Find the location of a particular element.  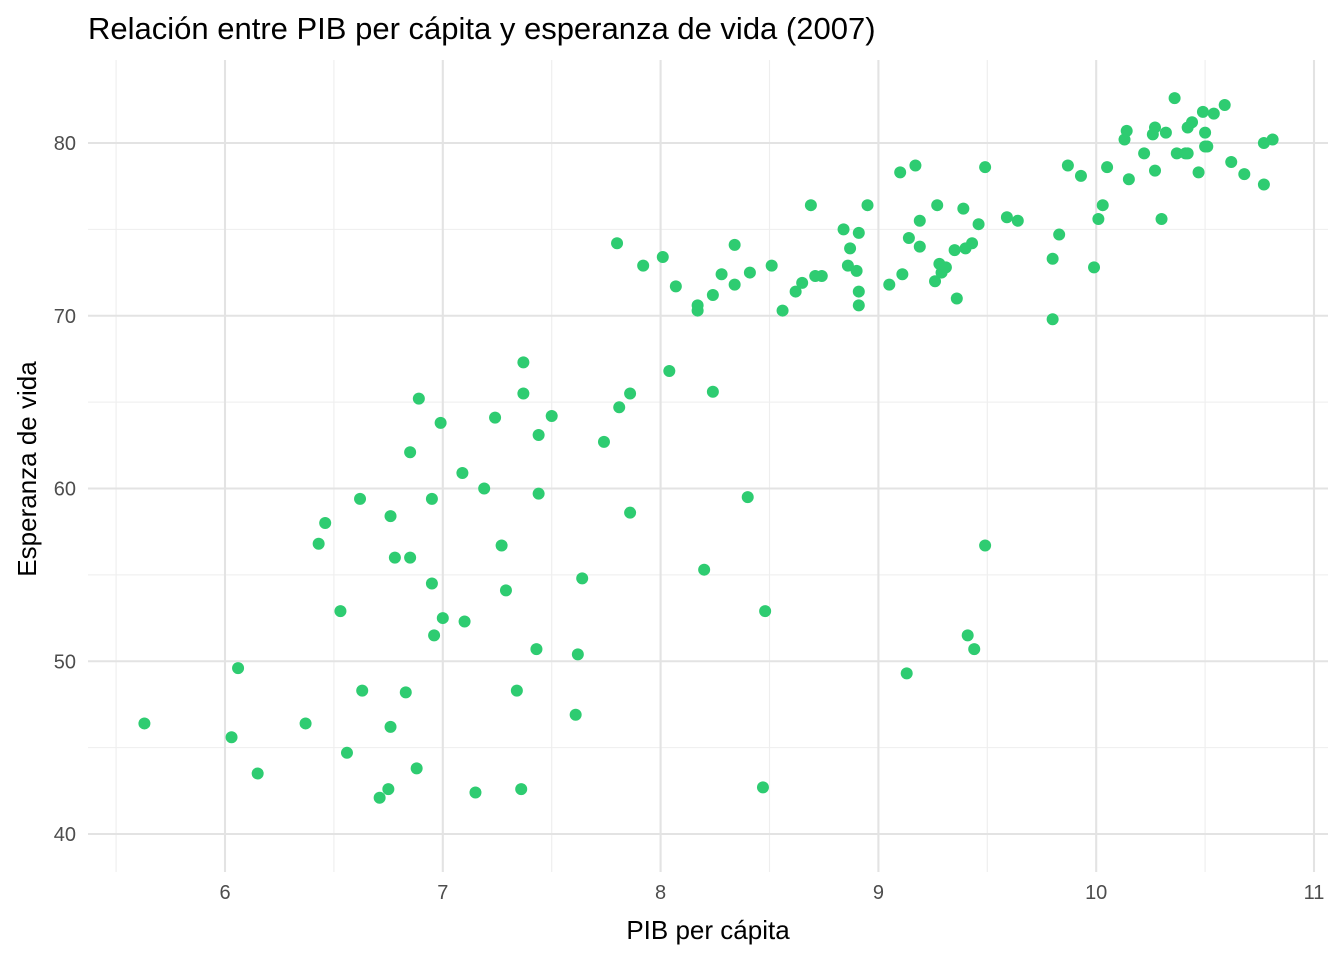

y-axis-tick-labels: 40 50 60 70 80 is located at coordinates (65, 489).